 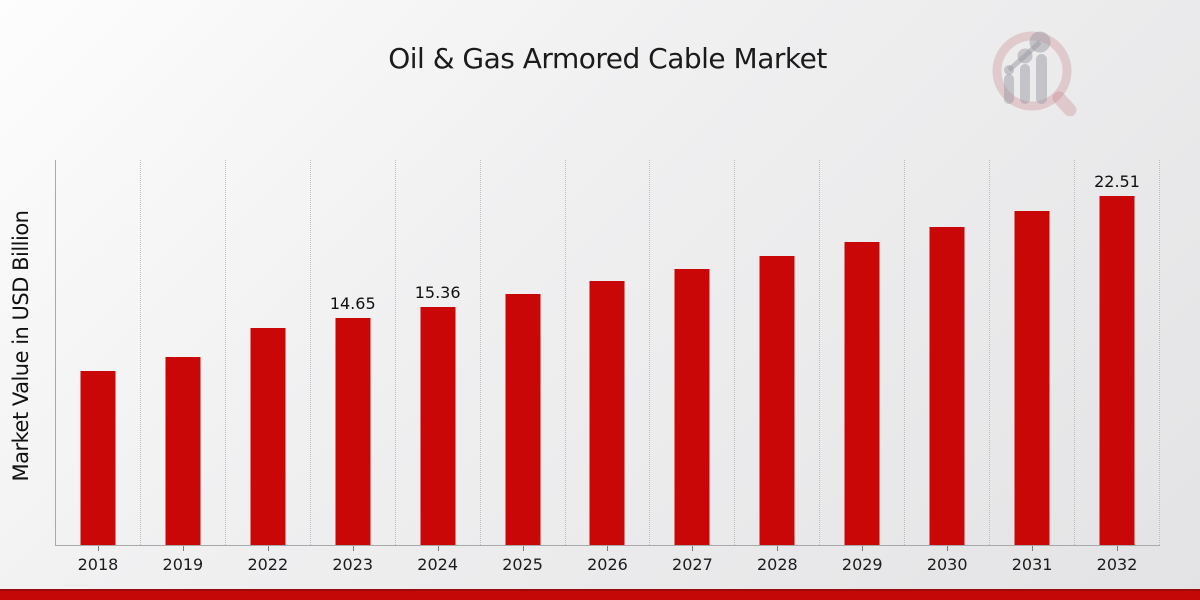 I want to click on bar-2032, so click(x=1117, y=370).